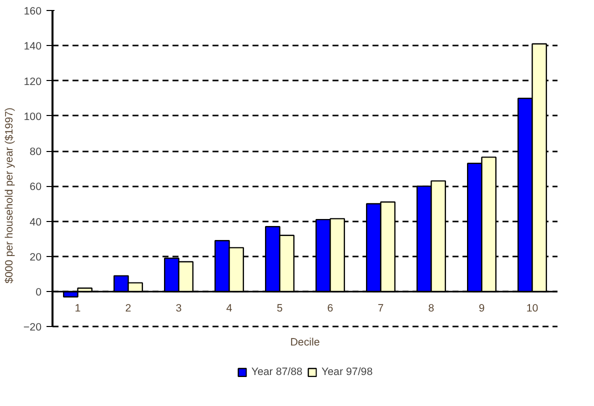 The width and height of the screenshot is (594, 406). Describe the element at coordinates (36, 222) in the screenshot. I see `y-tick-label: 40` at that location.